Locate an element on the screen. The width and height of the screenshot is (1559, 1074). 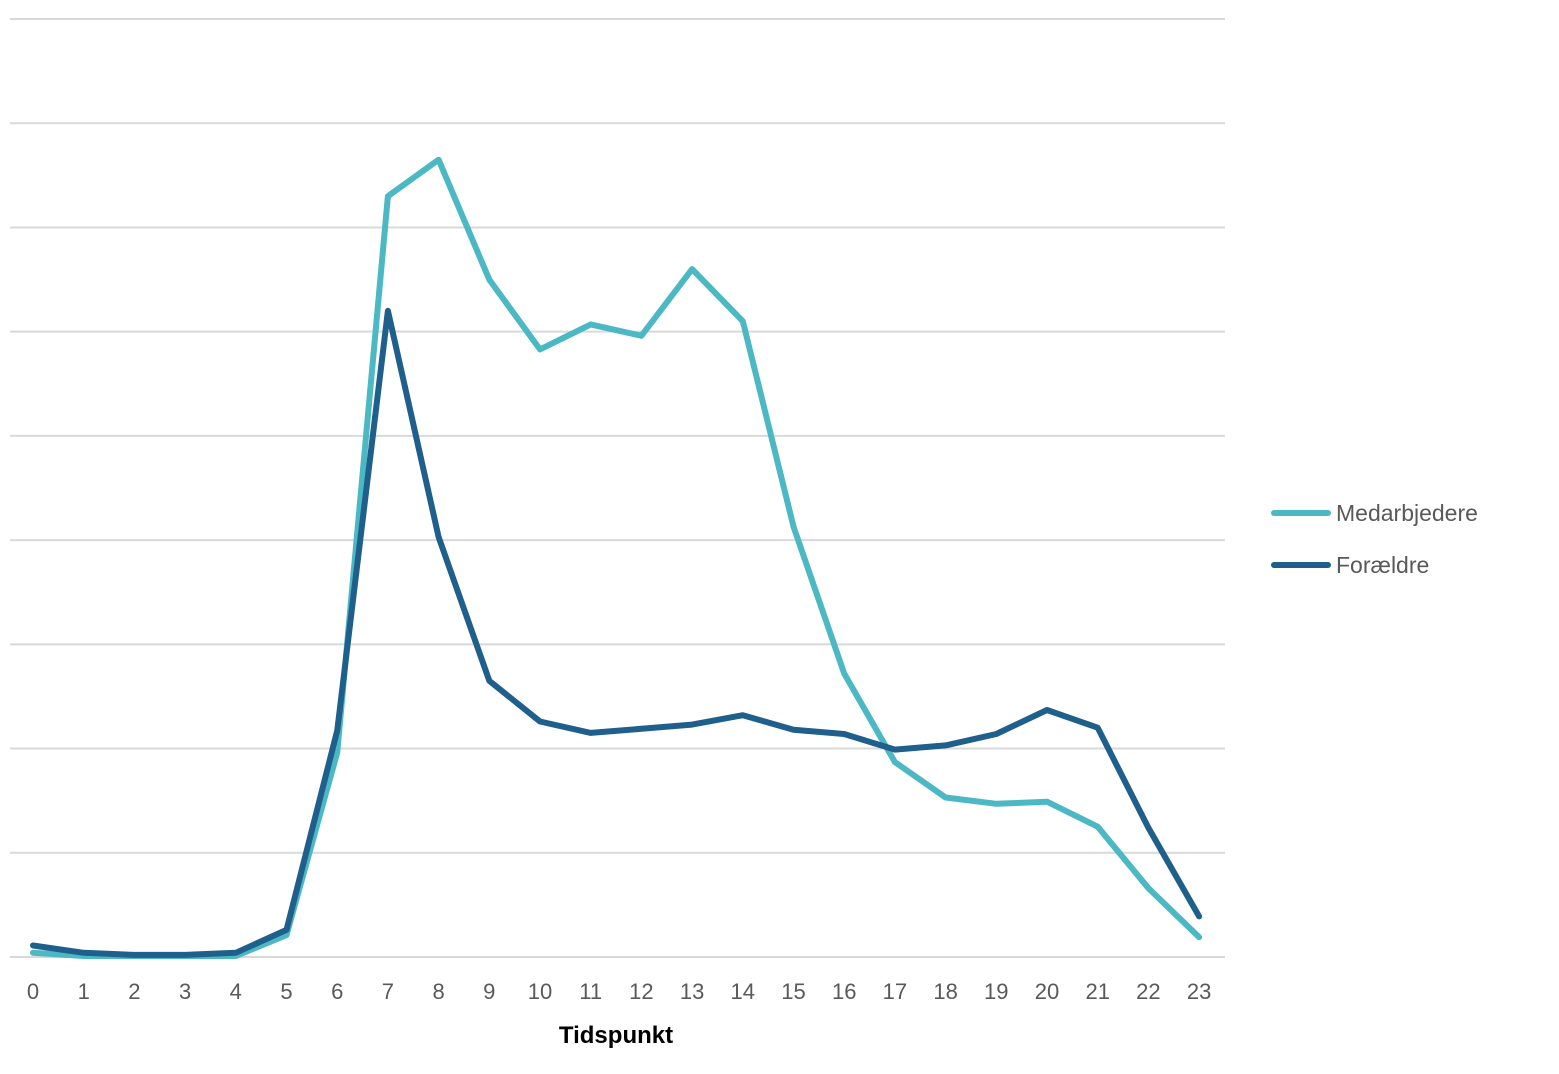
x-tick-label: 2 is located at coordinates (134, 991).